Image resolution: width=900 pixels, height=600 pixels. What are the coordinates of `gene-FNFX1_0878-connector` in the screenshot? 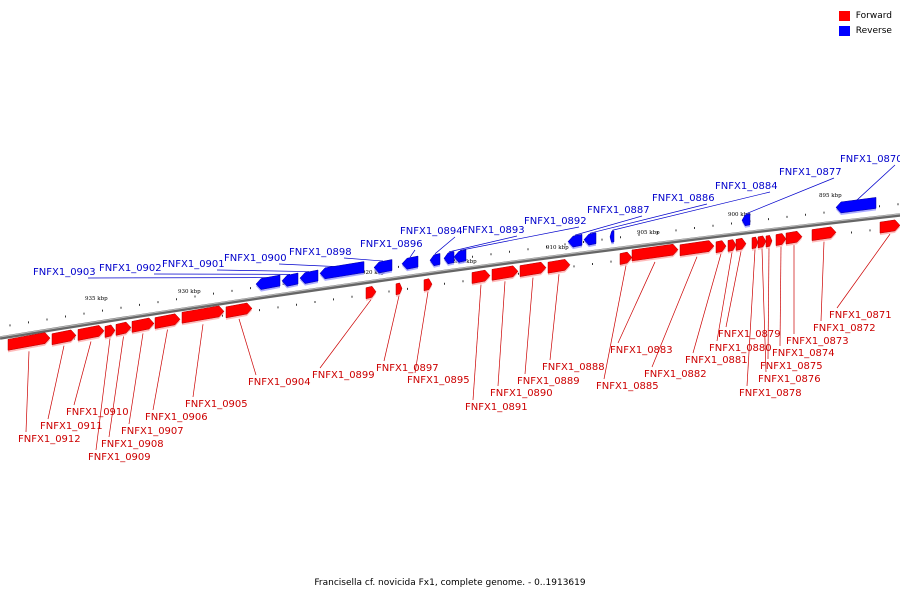 It's located at (751, 318).